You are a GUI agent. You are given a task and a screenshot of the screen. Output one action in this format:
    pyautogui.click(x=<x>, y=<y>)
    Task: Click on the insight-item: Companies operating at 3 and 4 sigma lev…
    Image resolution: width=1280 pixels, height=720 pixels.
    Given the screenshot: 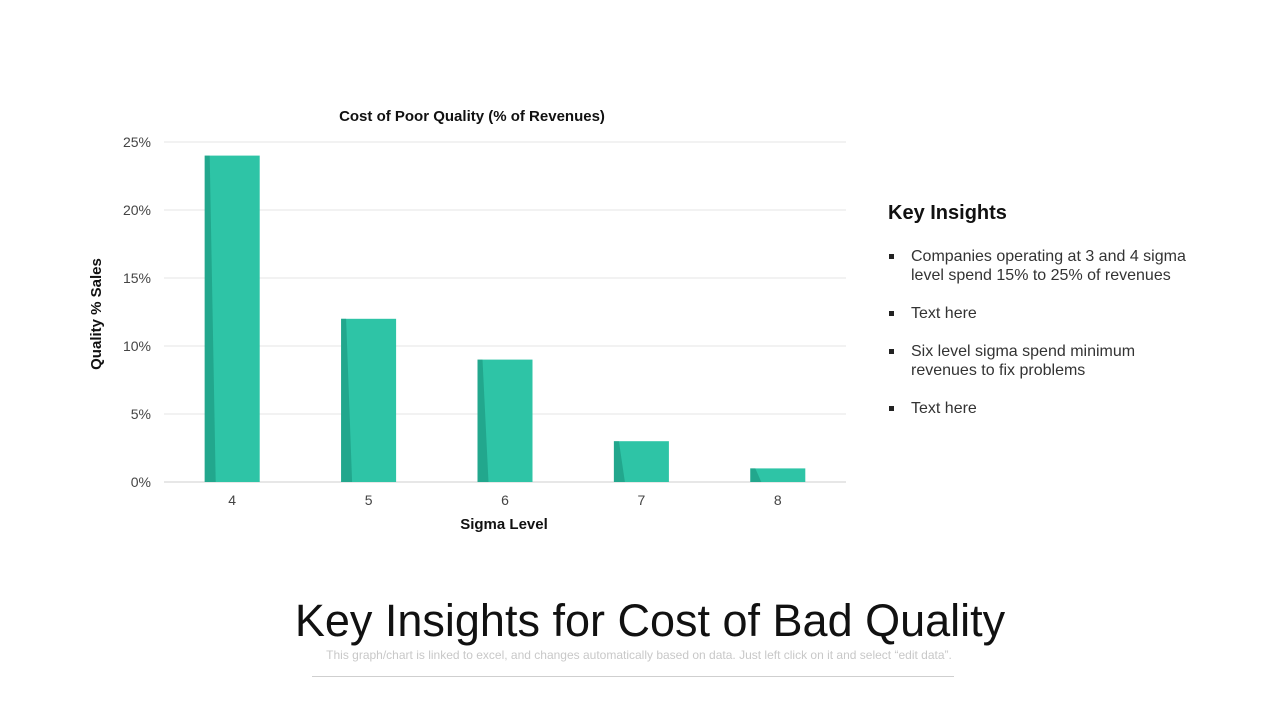 What is the action you would take?
    pyautogui.click(x=1038, y=266)
    